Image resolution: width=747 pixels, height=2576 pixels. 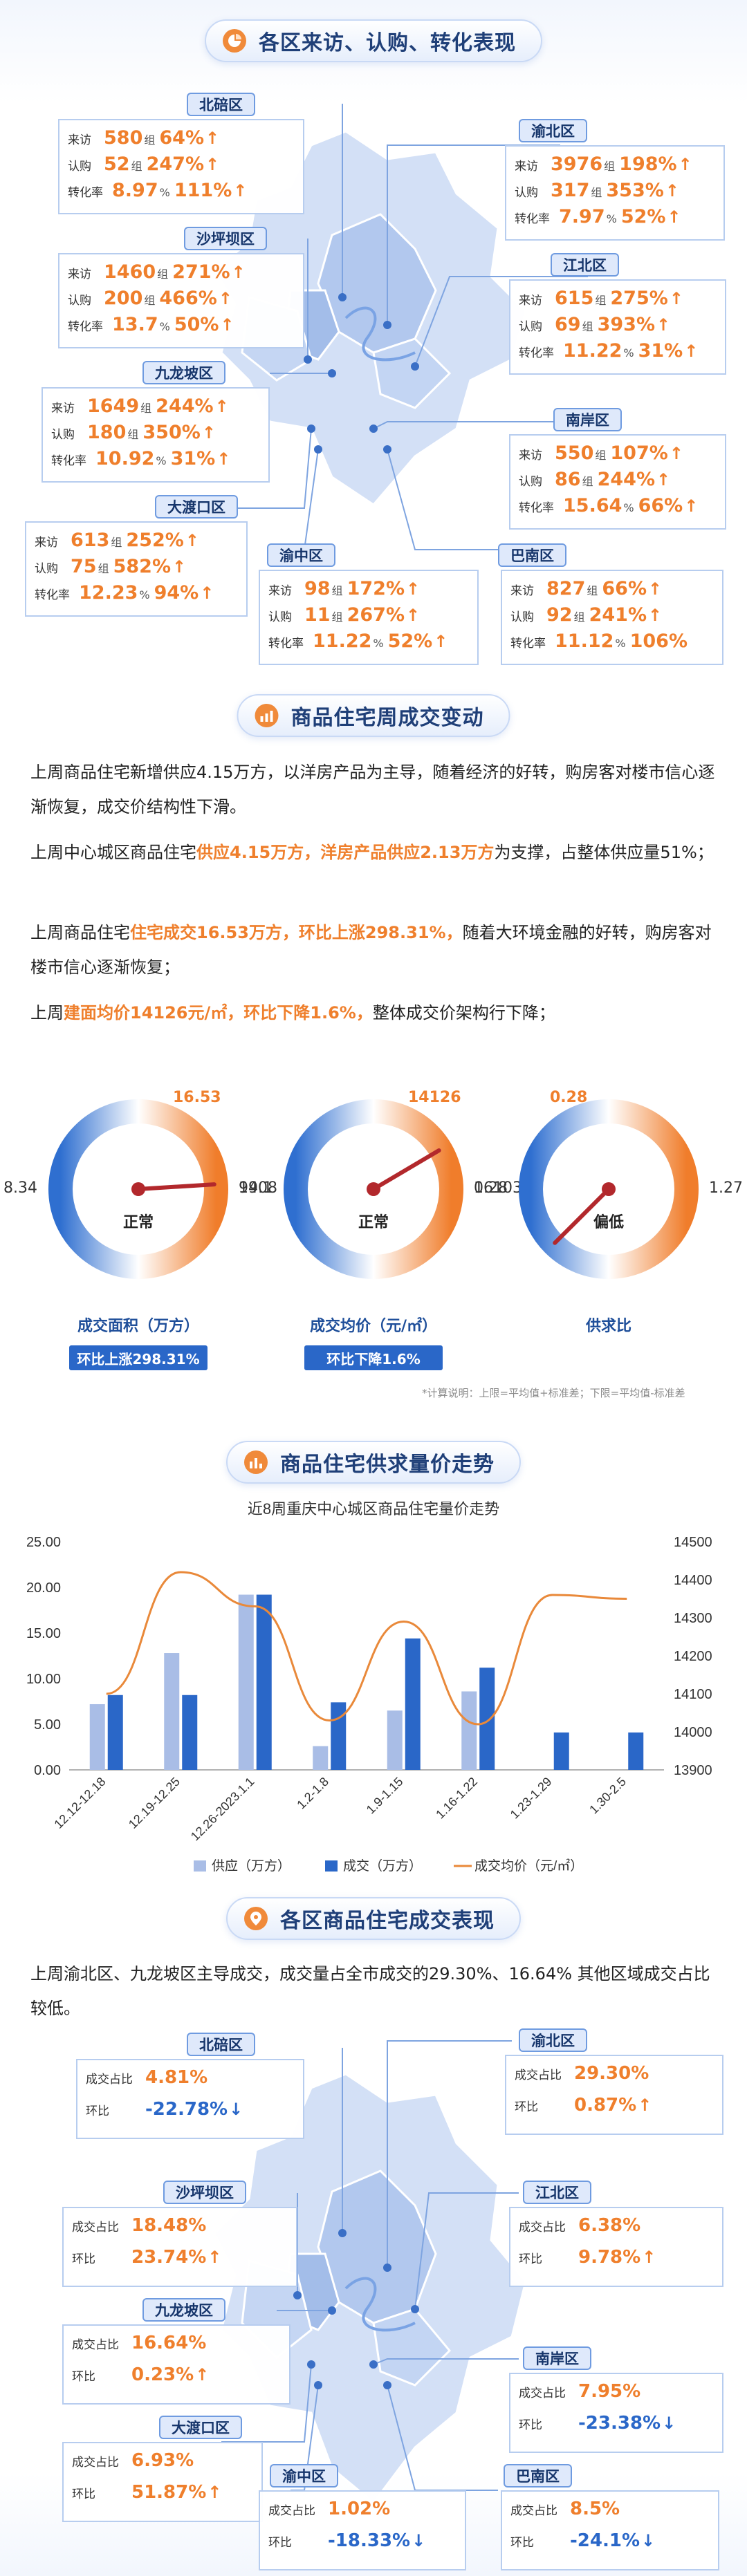 I want to click on location-pin-icon, so click(x=256, y=1918).